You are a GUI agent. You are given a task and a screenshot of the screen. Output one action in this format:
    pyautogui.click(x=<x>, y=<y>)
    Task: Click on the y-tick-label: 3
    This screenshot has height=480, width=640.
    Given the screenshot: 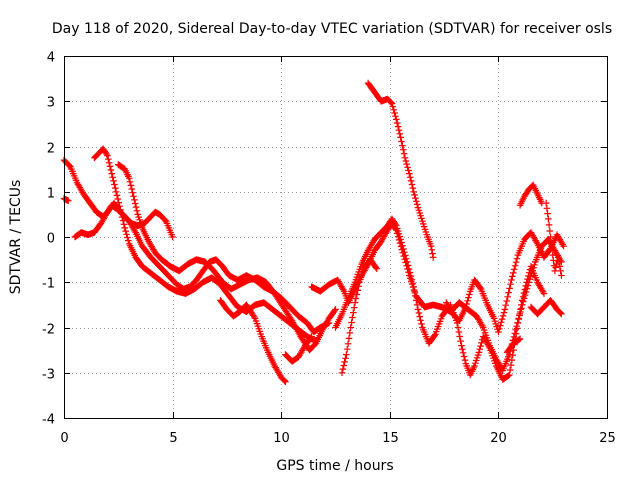 What is the action you would take?
    pyautogui.click(x=51, y=103)
    